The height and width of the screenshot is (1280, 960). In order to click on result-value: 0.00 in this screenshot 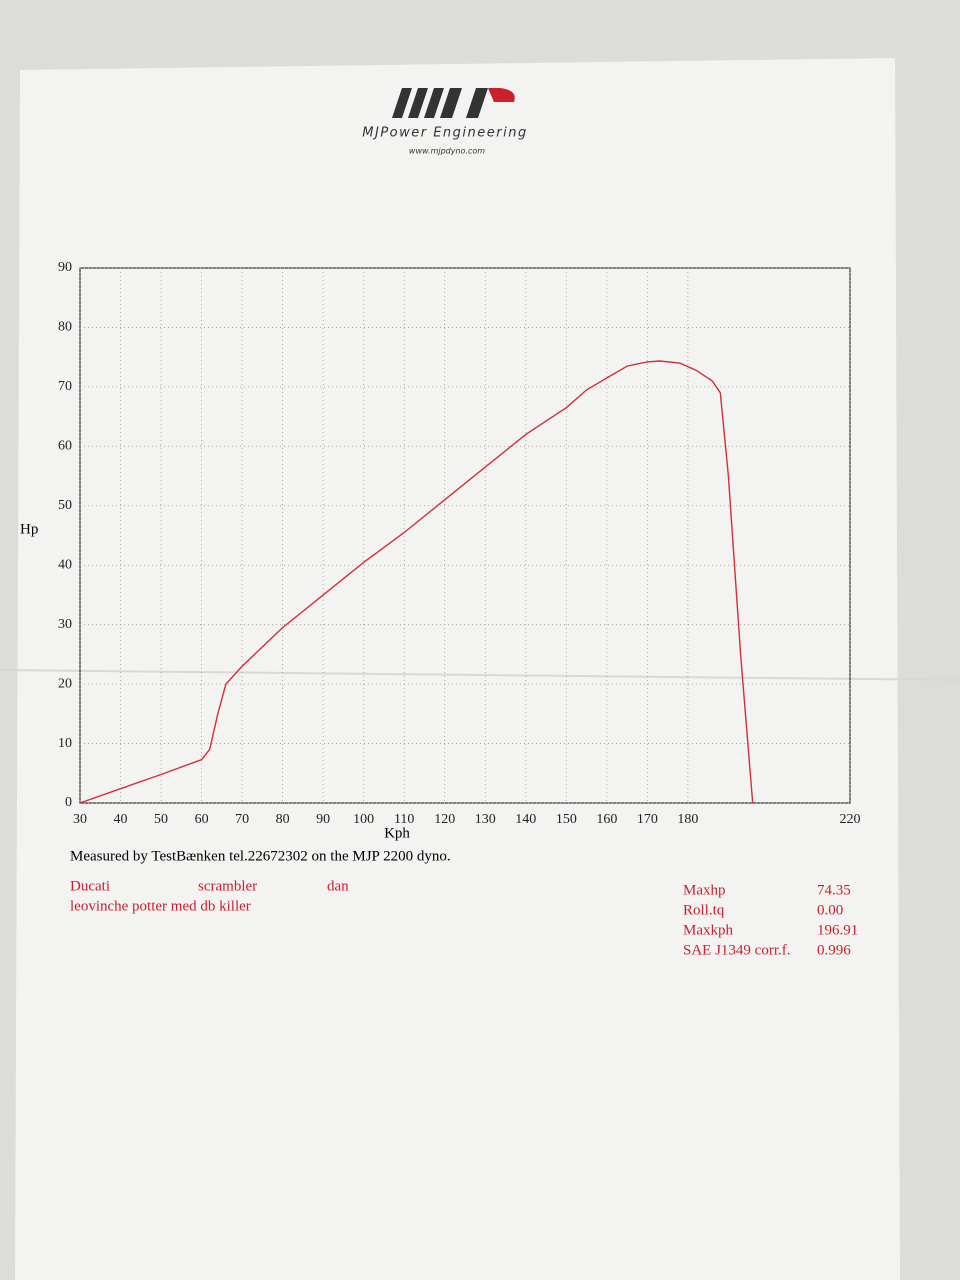, I will do `click(830, 910)`.